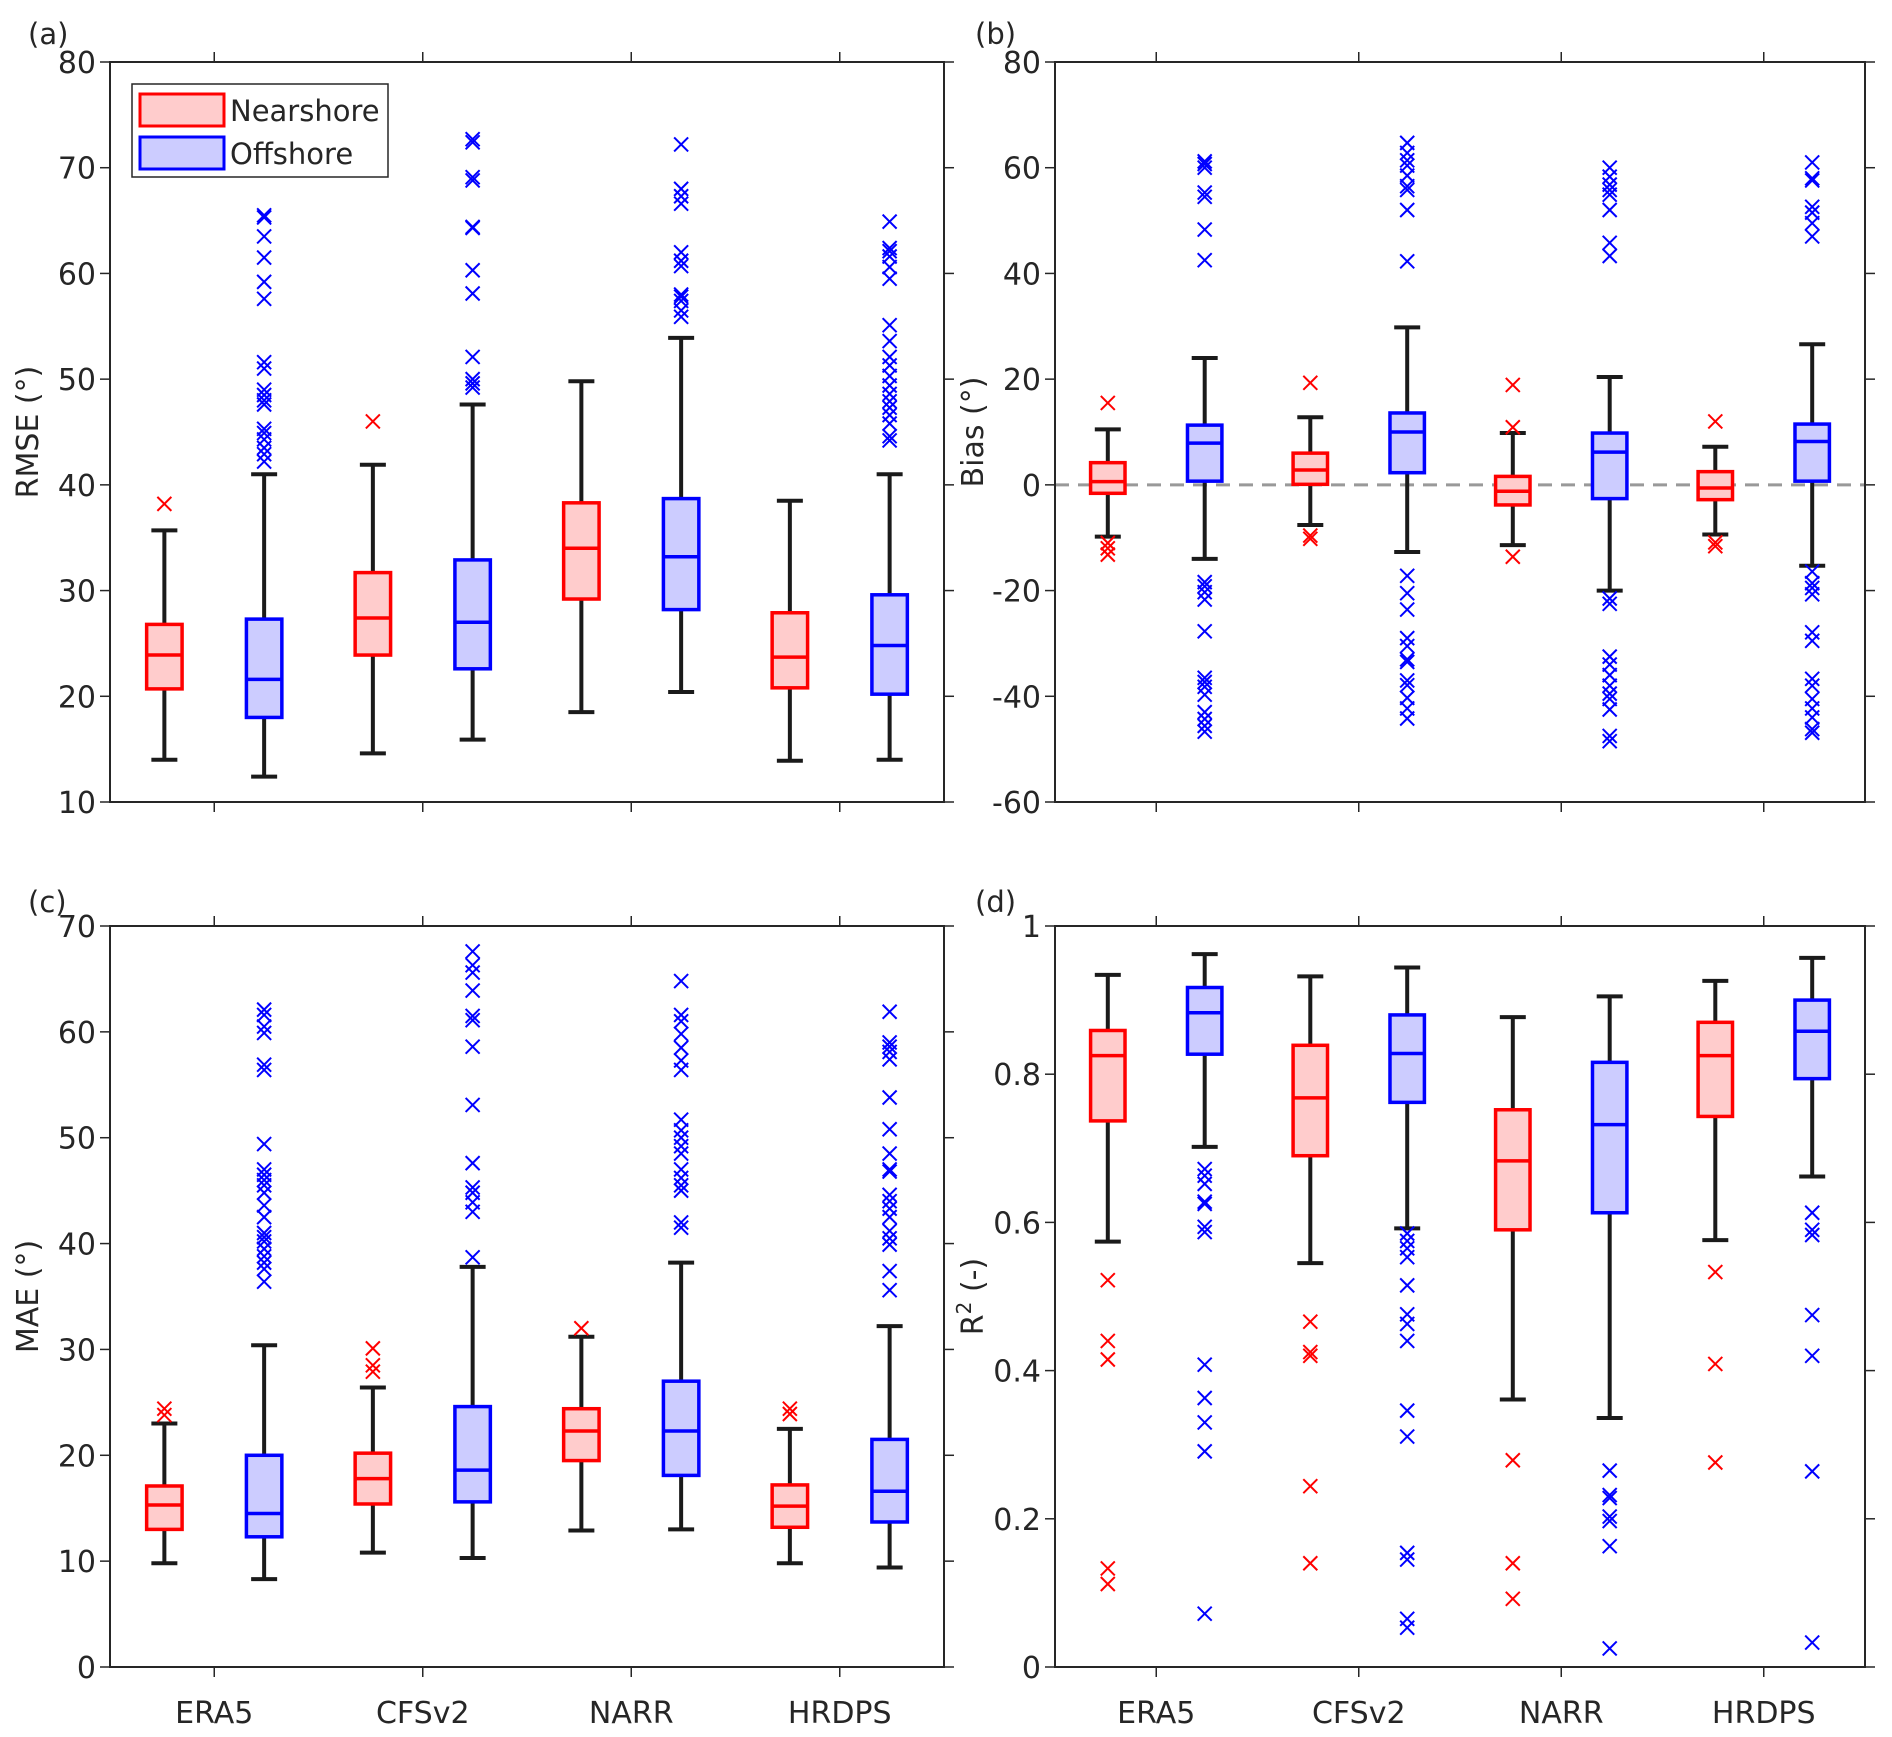 The height and width of the screenshot is (1737, 1892). What do you see at coordinates (1512, 1311) in the screenshot?
I see `box-nearshore-narr` at bounding box center [1512, 1311].